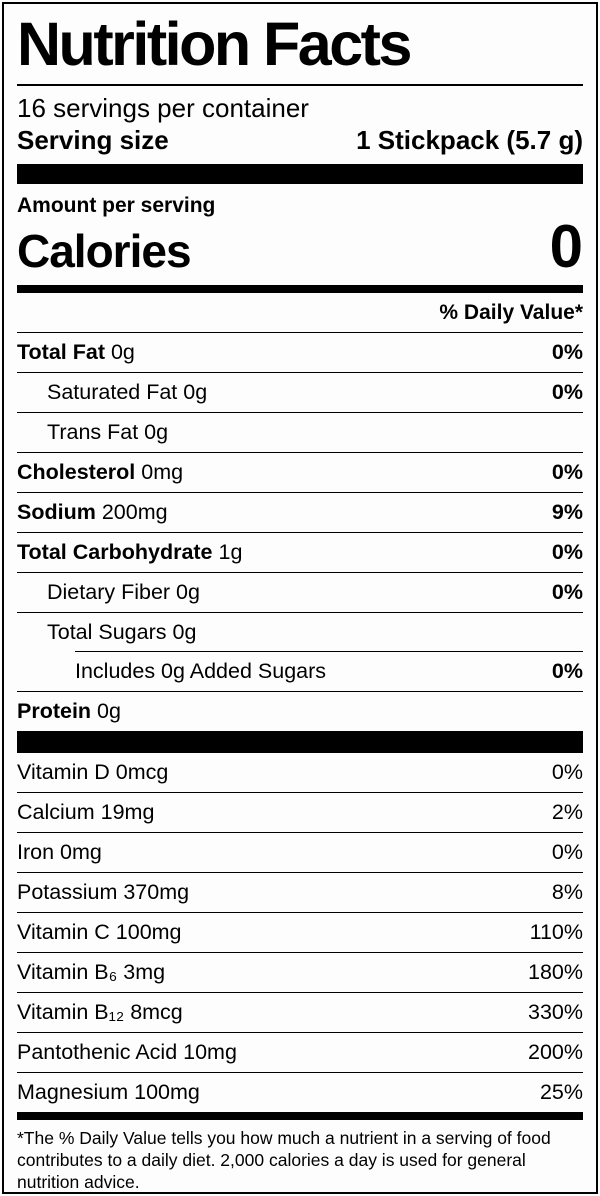  What do you see at coordinates (555, 1052) in the screenshot?
I see `vitamin-daily-value: 200%` at bounding box center [555, 1052].